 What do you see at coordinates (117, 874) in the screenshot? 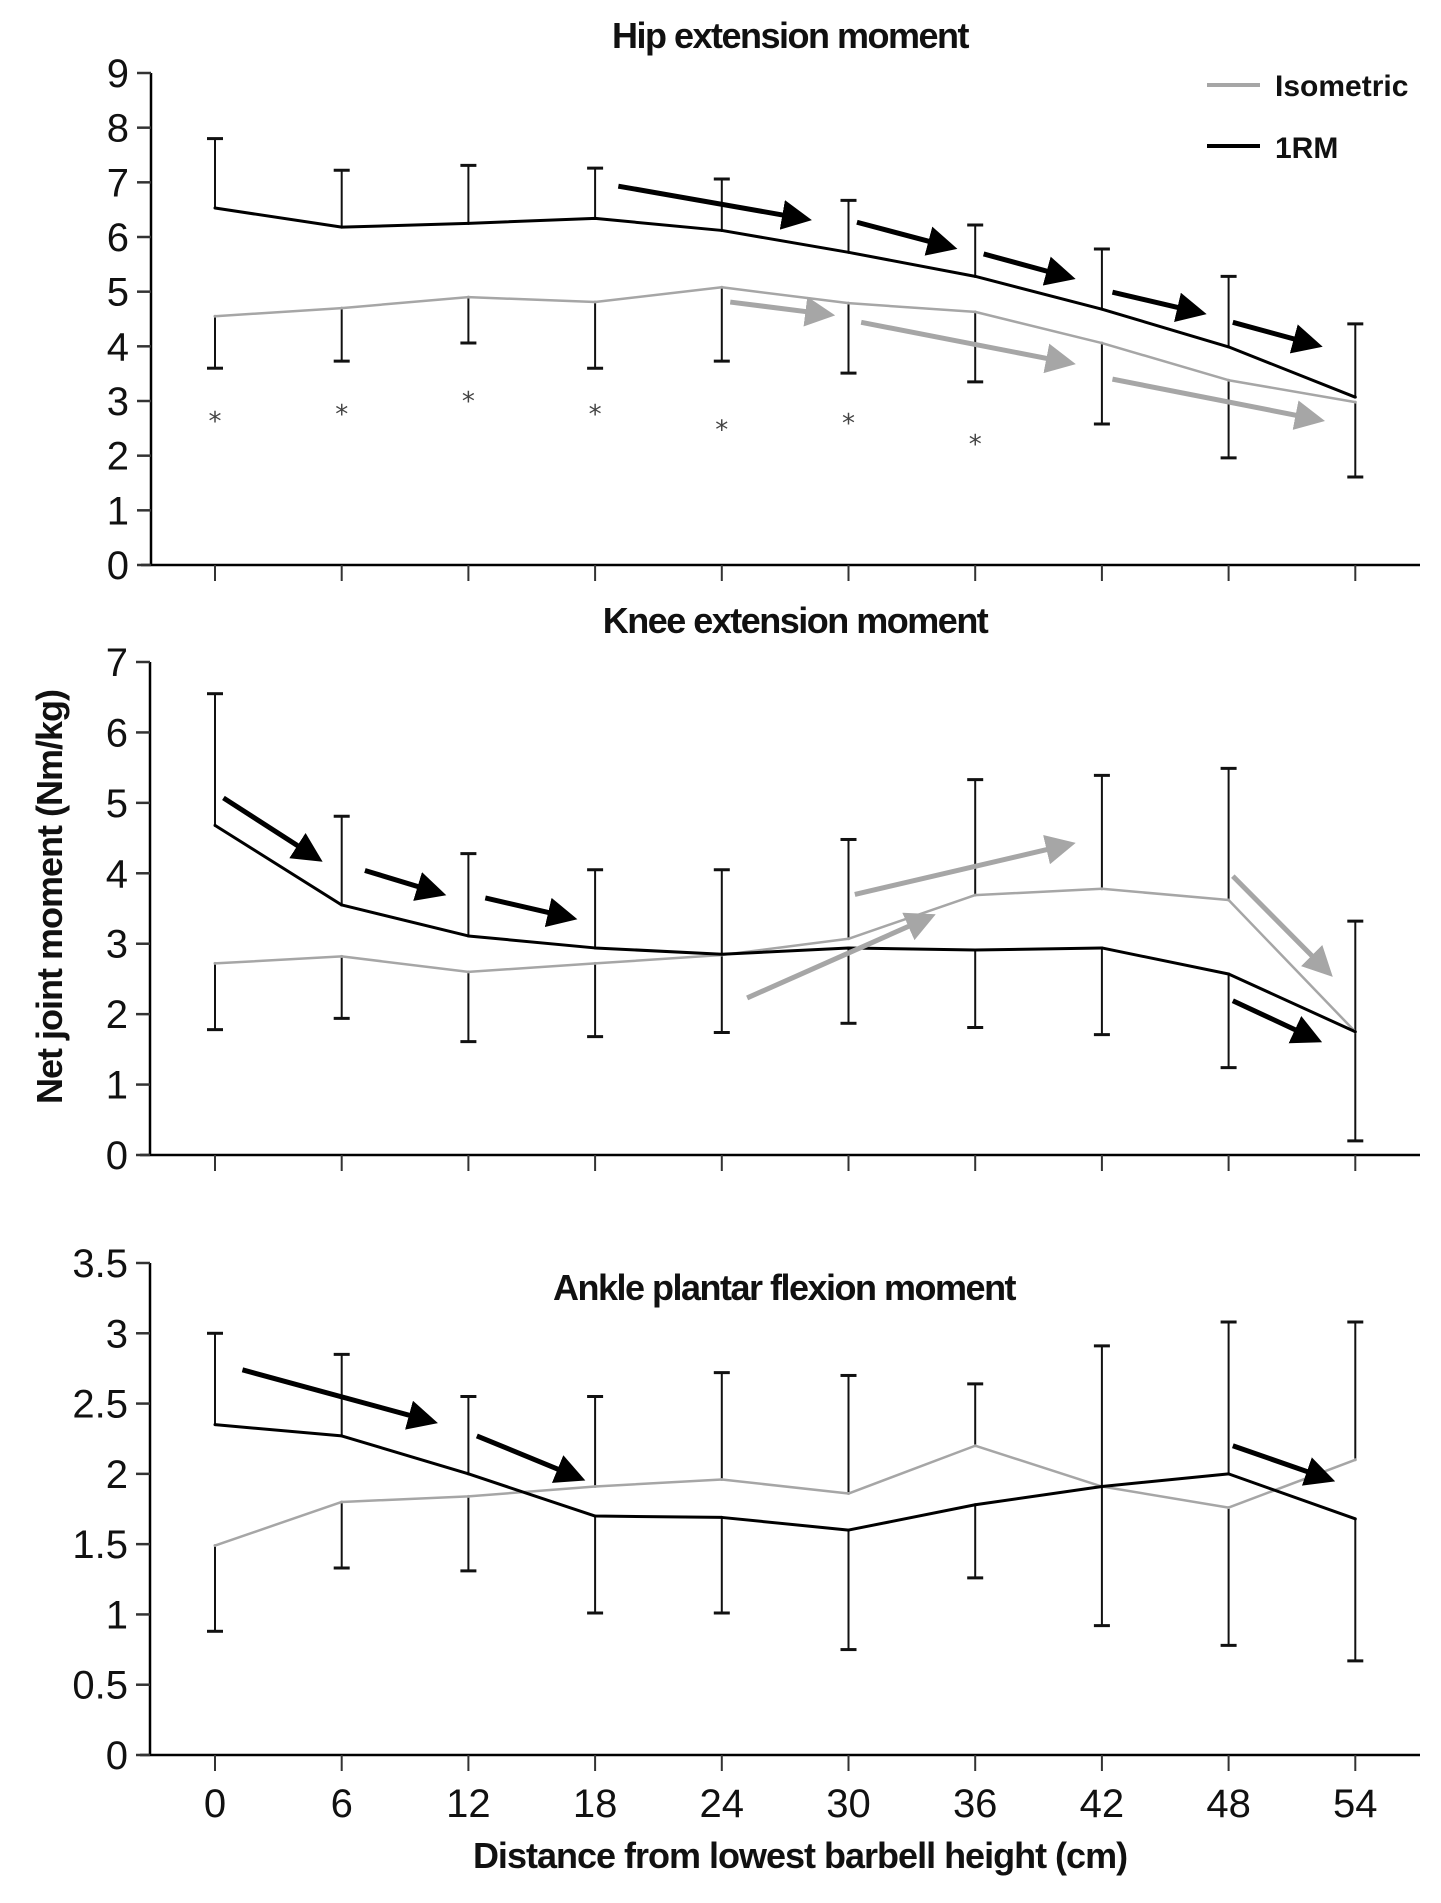
I see `knee-y-tick-label: 4` at bounding box center [117, 874].